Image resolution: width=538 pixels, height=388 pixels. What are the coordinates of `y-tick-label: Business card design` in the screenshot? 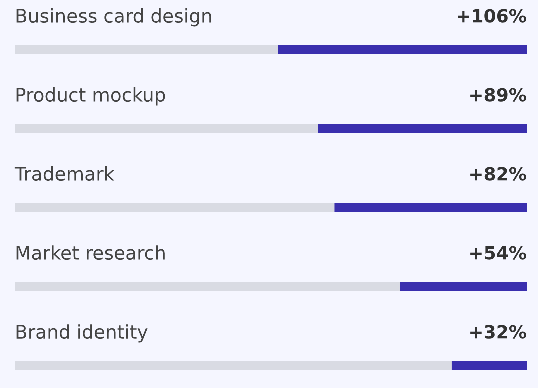 It's located at (114, 17).